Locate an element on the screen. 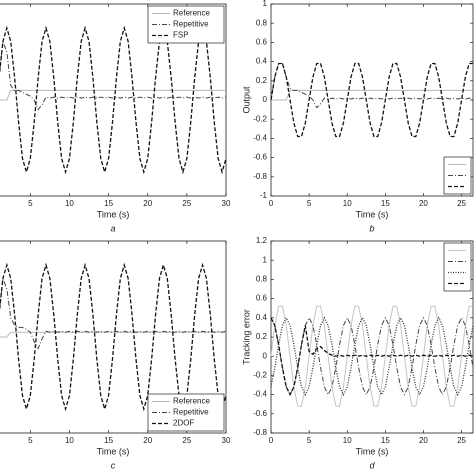 Image resolution: width=474 pixels, height=474 pixels. caption: d is located at coordinates (372, 465).